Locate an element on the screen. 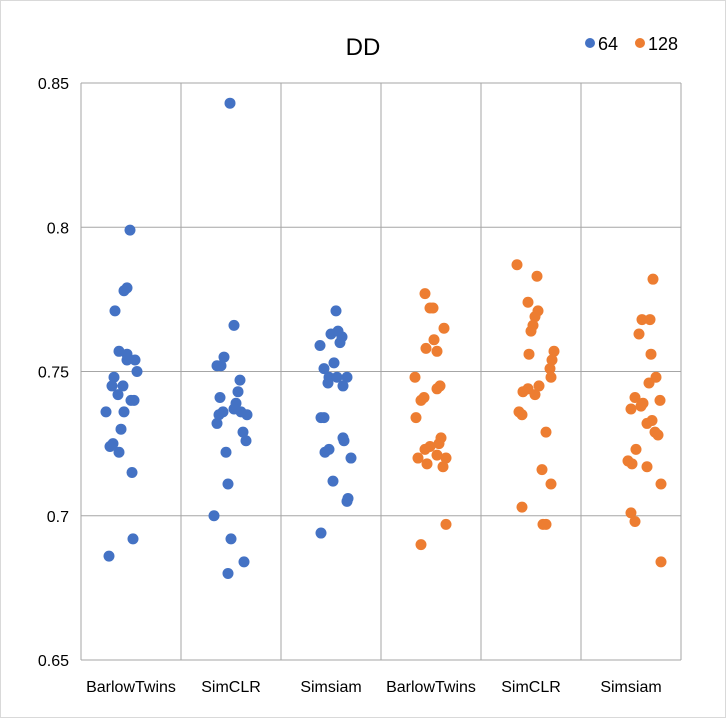 This screenshot has height=722, width=726. x-tick-label: BarlowTwins is located at coordinates (131, 687).